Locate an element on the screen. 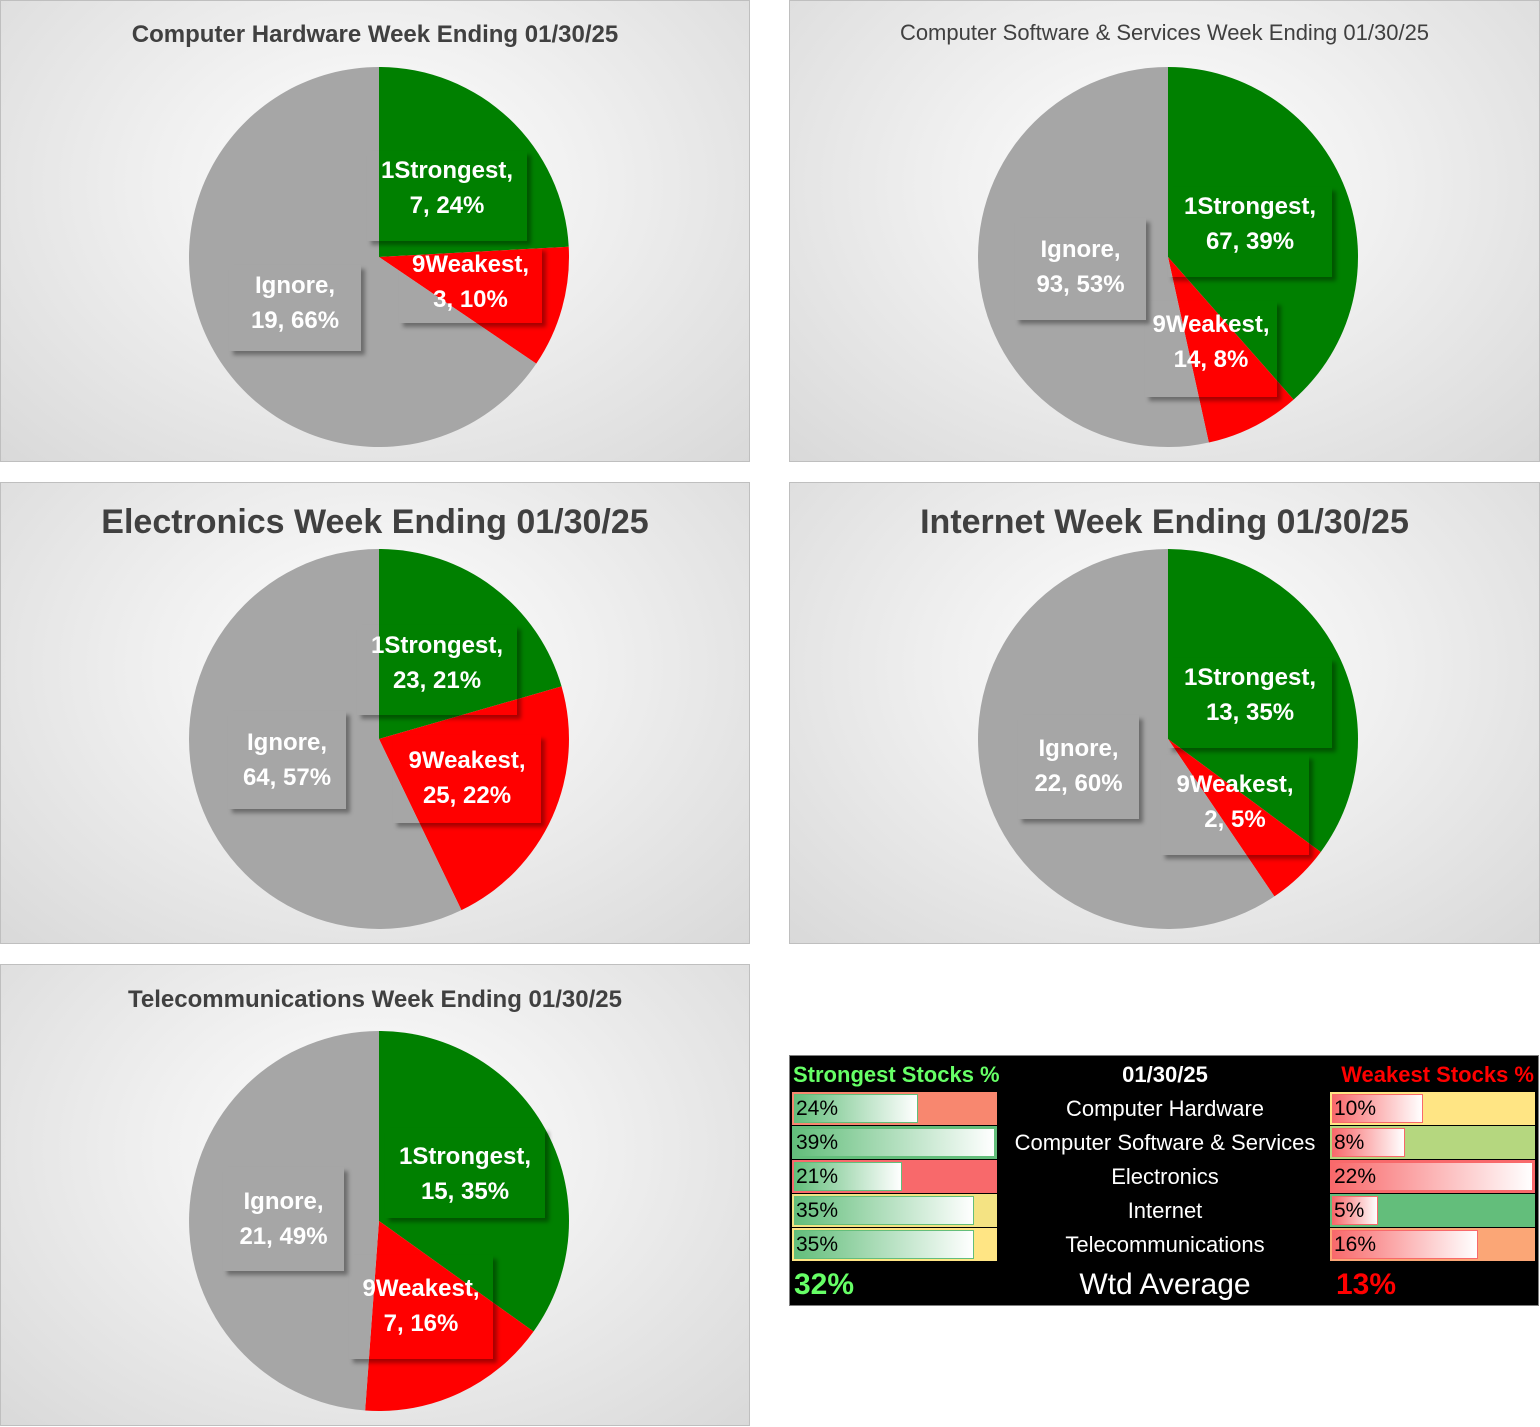  row-name: Electronics is located at coordinates (1165, 1176).